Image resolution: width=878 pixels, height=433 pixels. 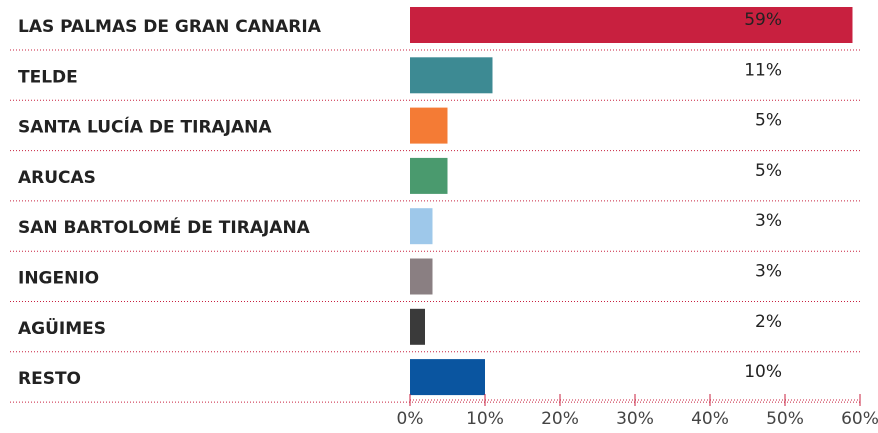 I want to click on x-tick-label: 40%, so click(x=710, y=419).